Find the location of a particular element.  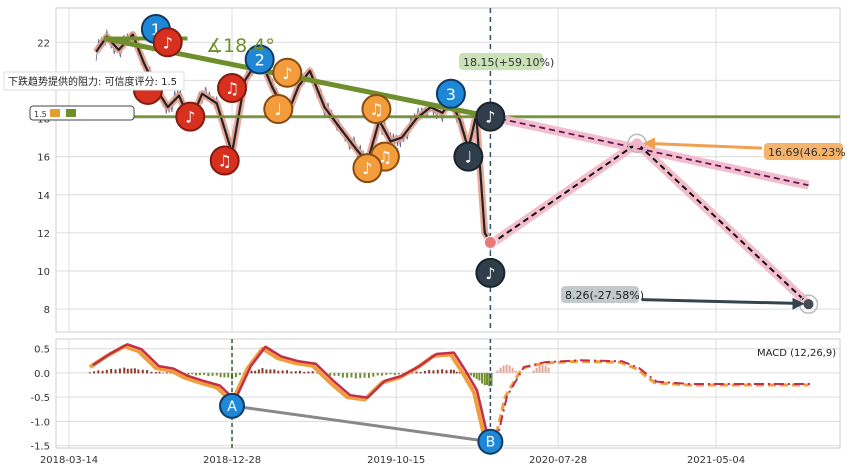

arrow-2-head is located at coordinates (649, 143).